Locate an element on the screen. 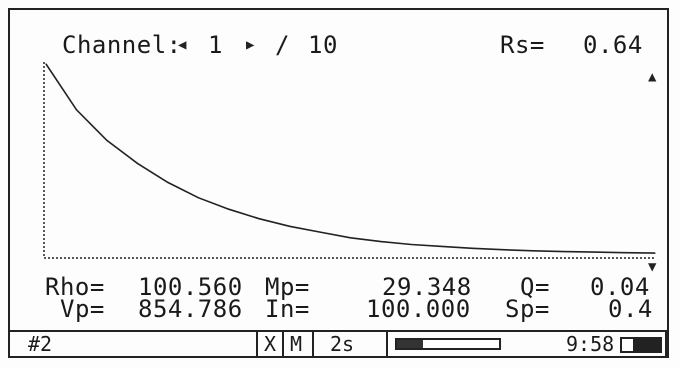  prev-channel-icon: ◀ is located at coordinates (182, 45).